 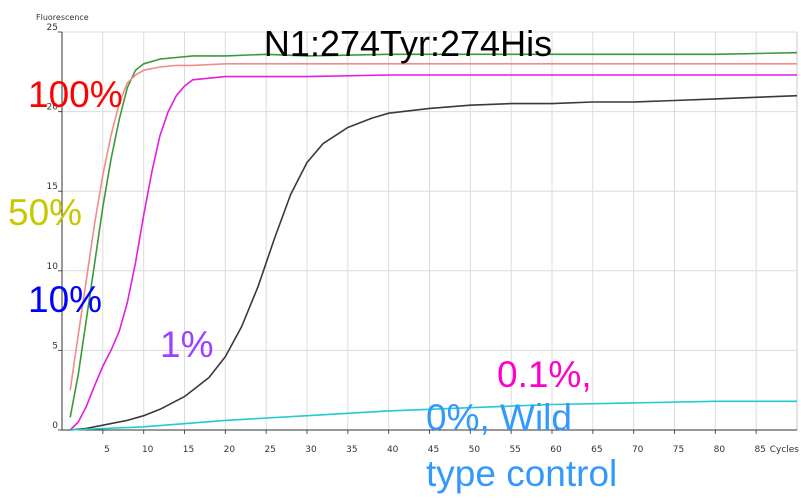 What do you see at coordinates (678, 450) in the screenshot?
I see `x-tick-label: 75` at bounding box center [678, 450].